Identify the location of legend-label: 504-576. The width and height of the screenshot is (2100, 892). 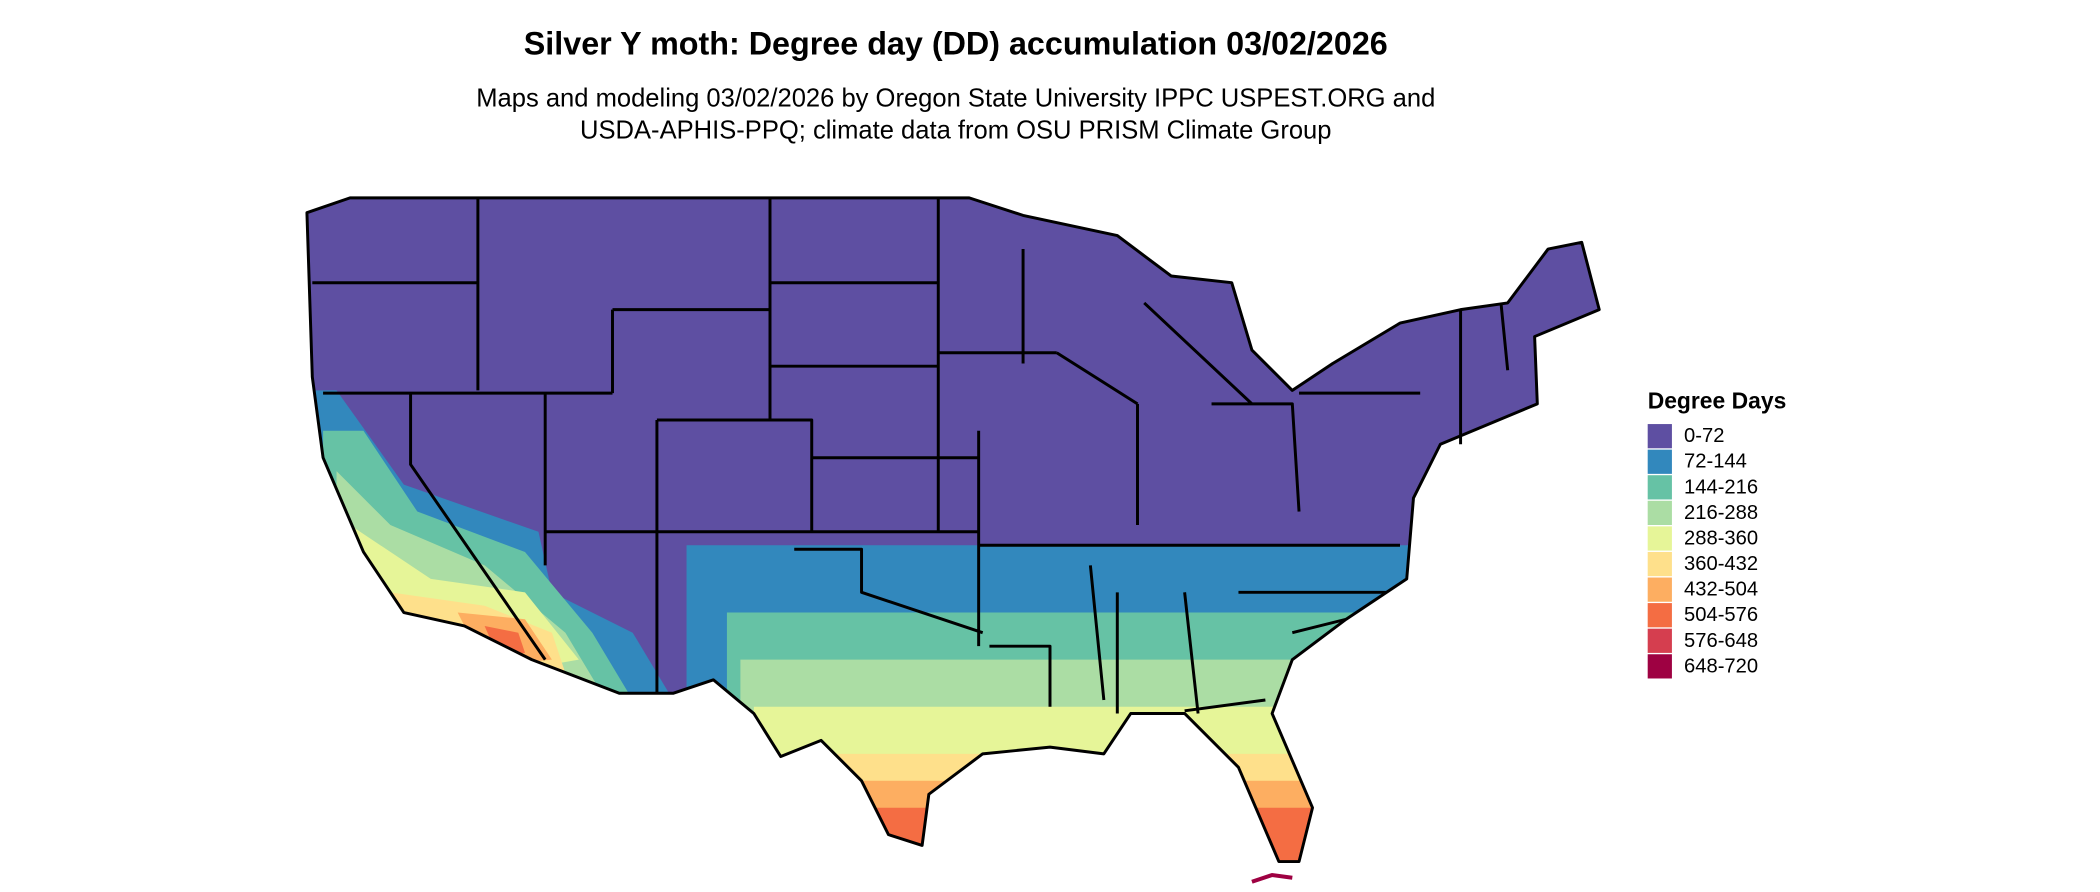
(1721, 615).